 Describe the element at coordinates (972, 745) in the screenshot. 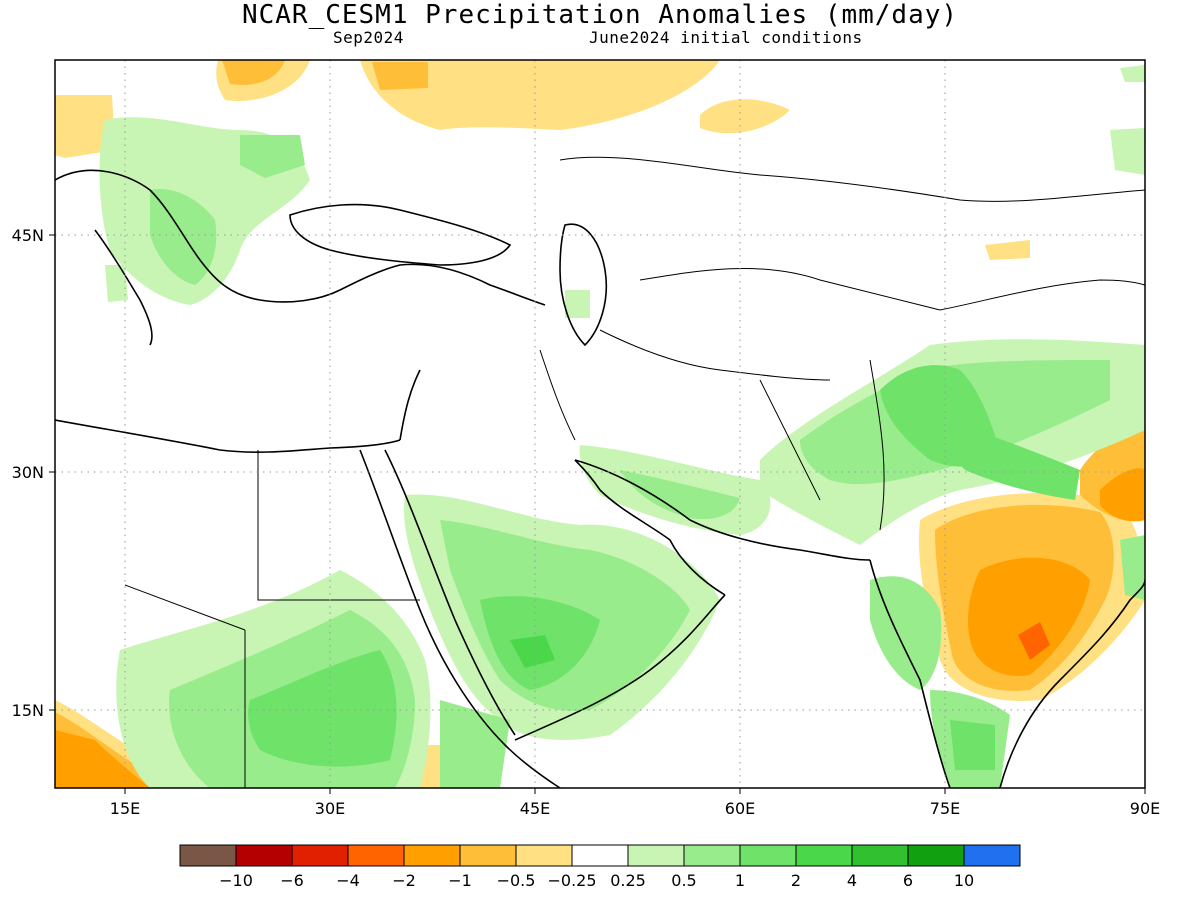

I see `wet-anomaly-south-india-core` at that location.